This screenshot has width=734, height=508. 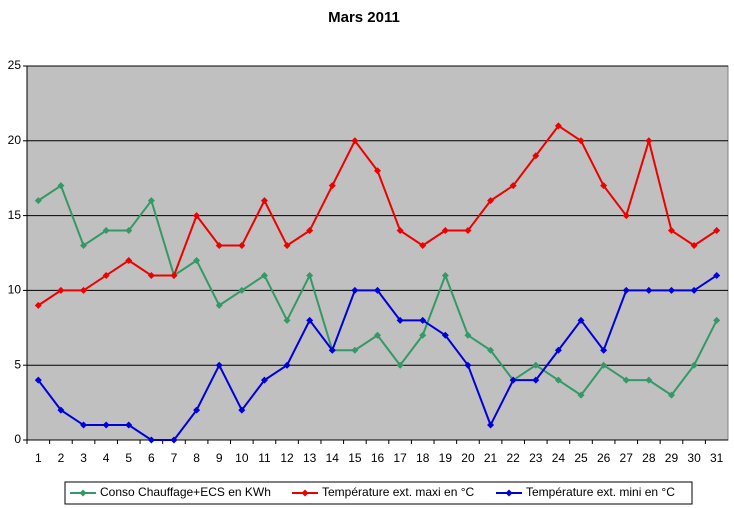 What do you see at coordinates (717, 458) in the screenshot?
I see `x-tick-label: 31` at bounding box center [717, 458].